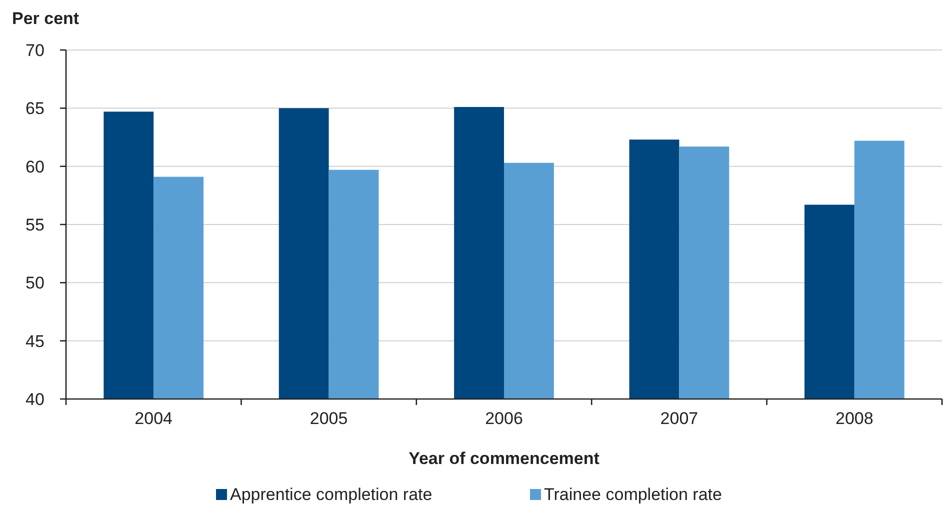  I want to click on x-axis-title: Year of commencement, so click(504, 458).